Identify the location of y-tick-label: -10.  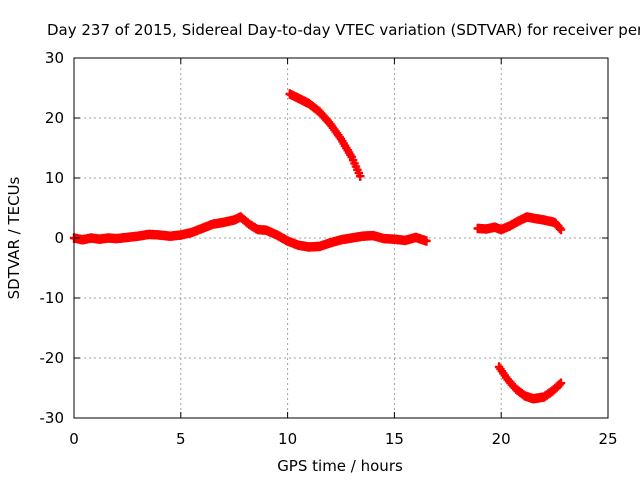
(52, 298).